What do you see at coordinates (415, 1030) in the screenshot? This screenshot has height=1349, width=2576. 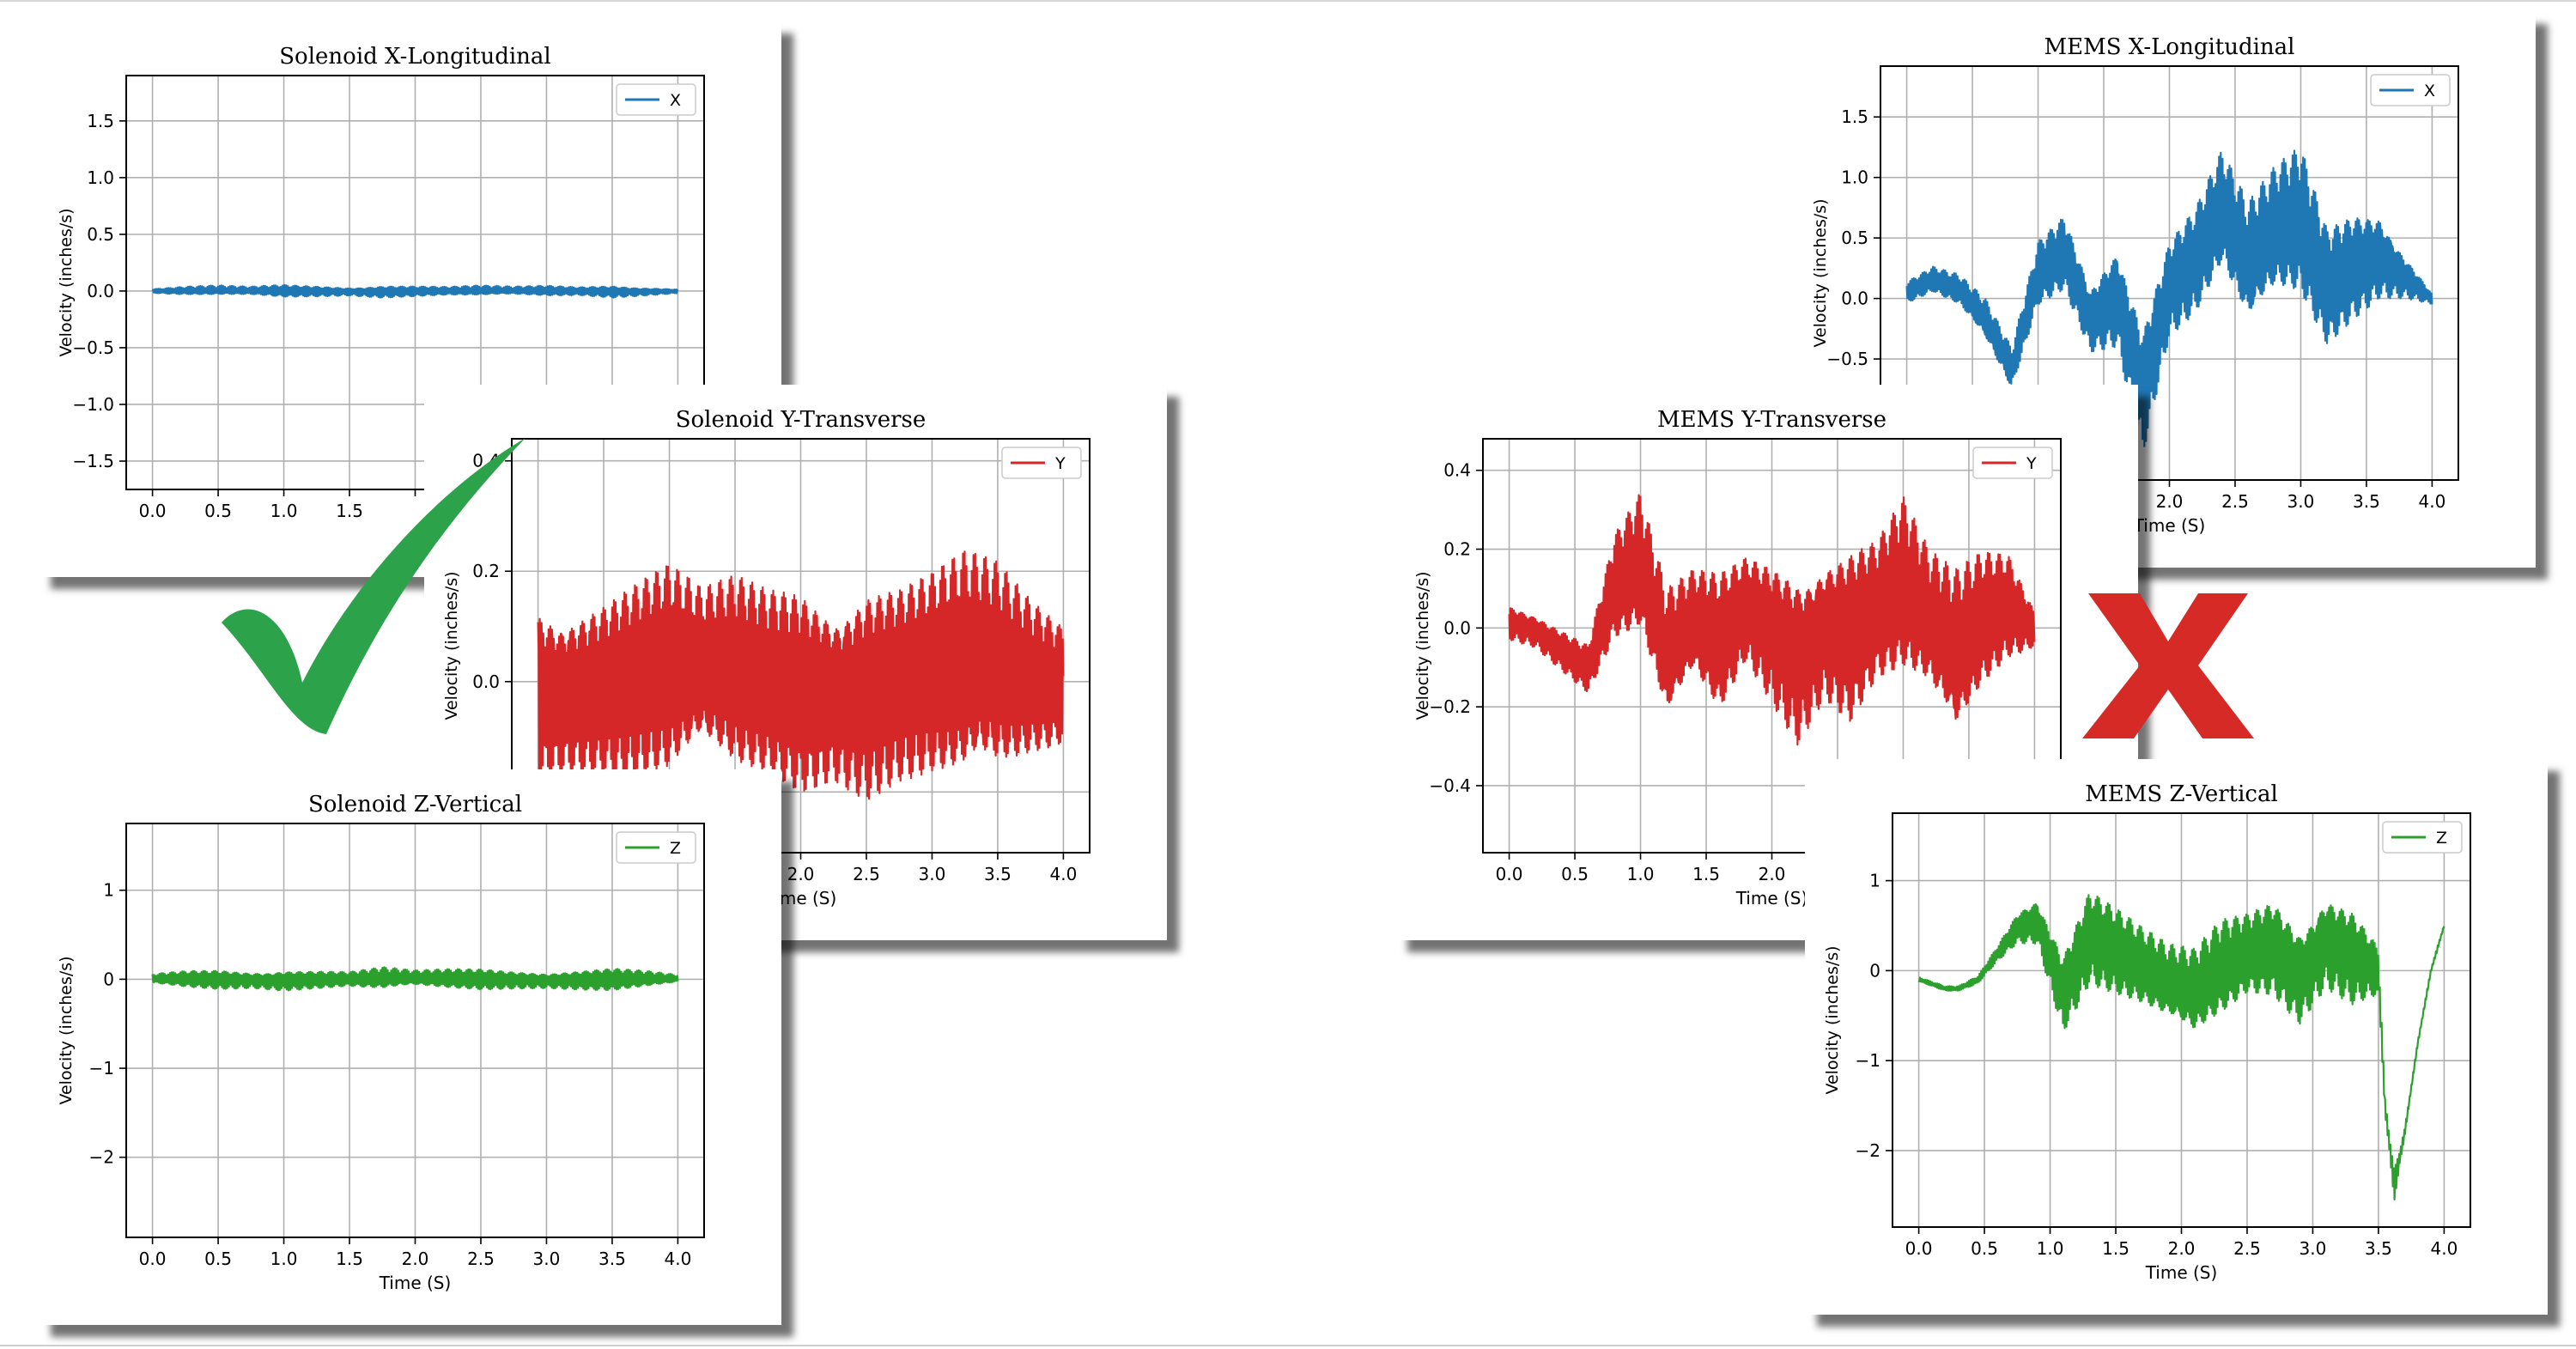 I see `grid` at bounding box center [415, 1030].